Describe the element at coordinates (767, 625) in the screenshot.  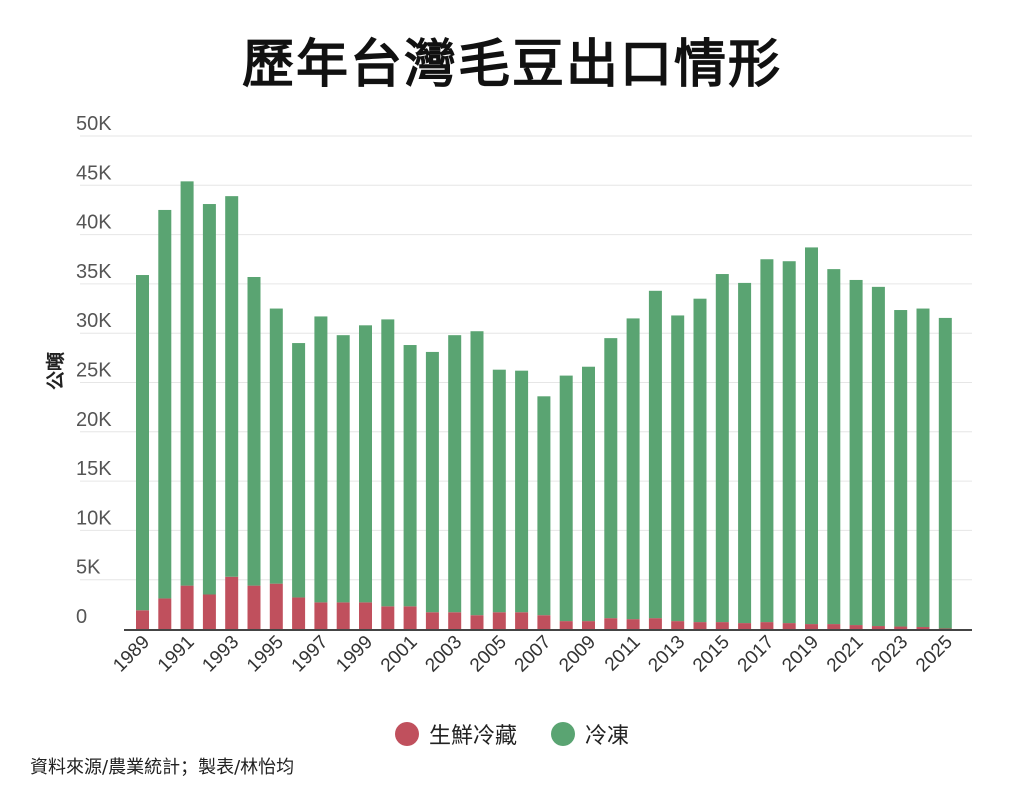
I see `bar-fresh-2017` at that location.